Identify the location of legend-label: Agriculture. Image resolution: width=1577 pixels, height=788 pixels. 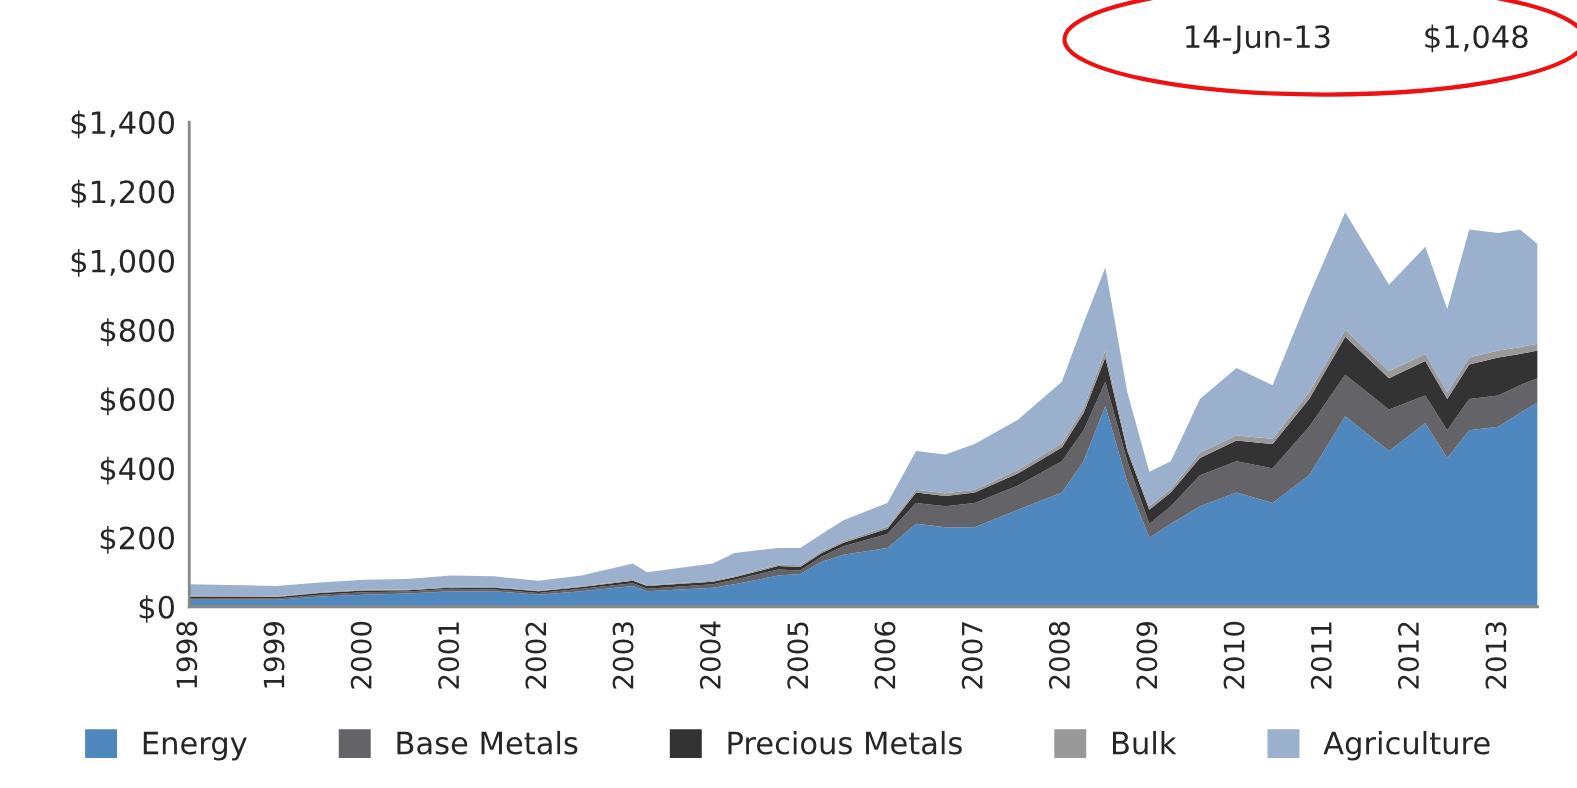
(1406, 745).